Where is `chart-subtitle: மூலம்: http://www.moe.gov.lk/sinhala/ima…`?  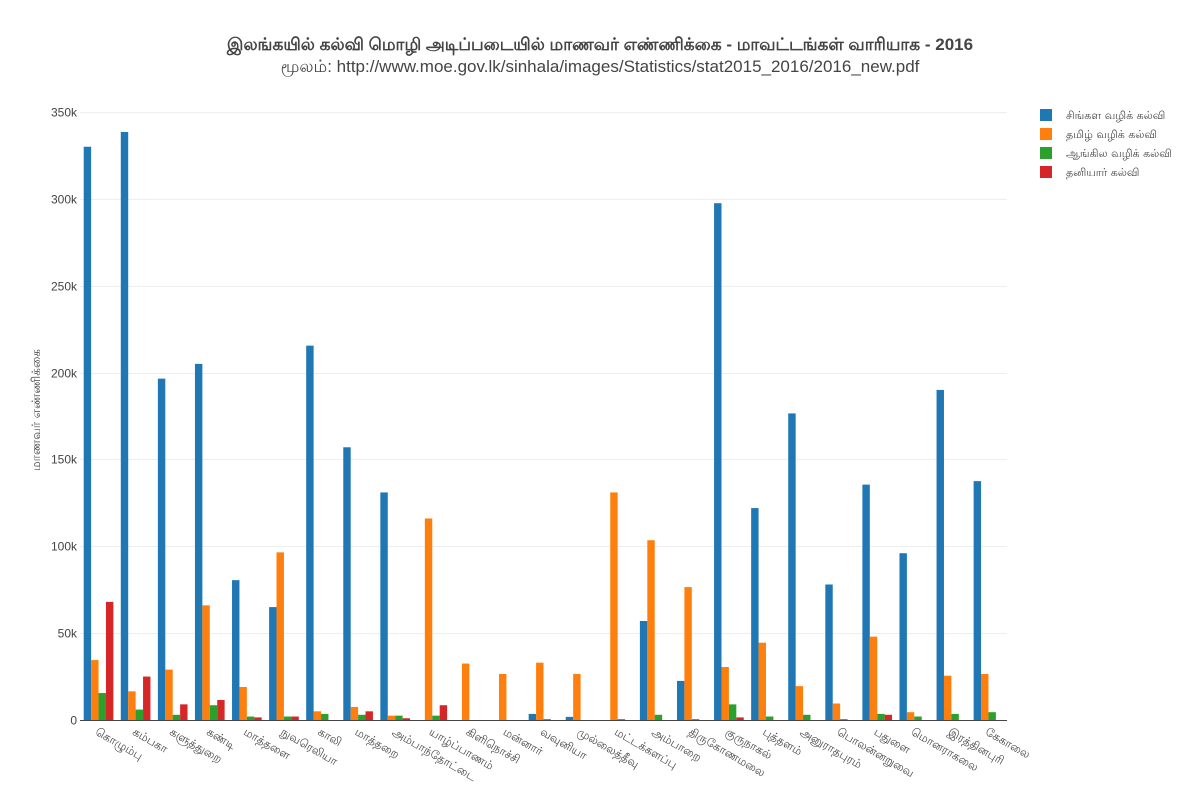 chart-subtitle: மூலம்: http://www.moe.gov.lk/sinhala/ima… is located at coordinates (600, 67).